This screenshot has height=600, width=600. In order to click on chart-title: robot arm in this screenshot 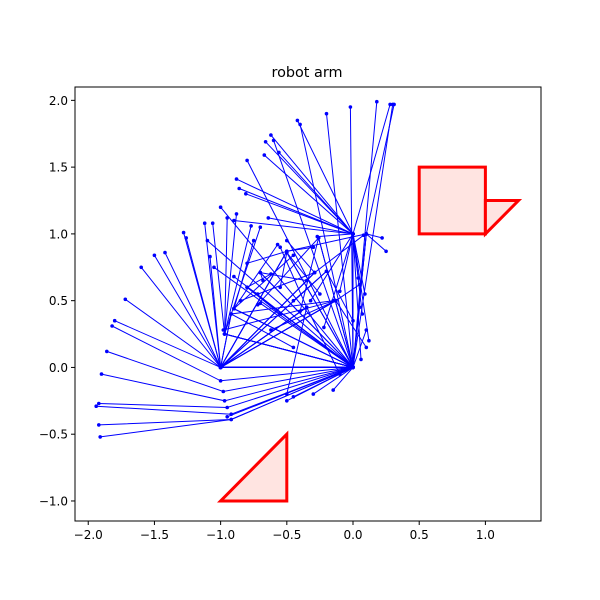, I will do `click(306, 73)`.